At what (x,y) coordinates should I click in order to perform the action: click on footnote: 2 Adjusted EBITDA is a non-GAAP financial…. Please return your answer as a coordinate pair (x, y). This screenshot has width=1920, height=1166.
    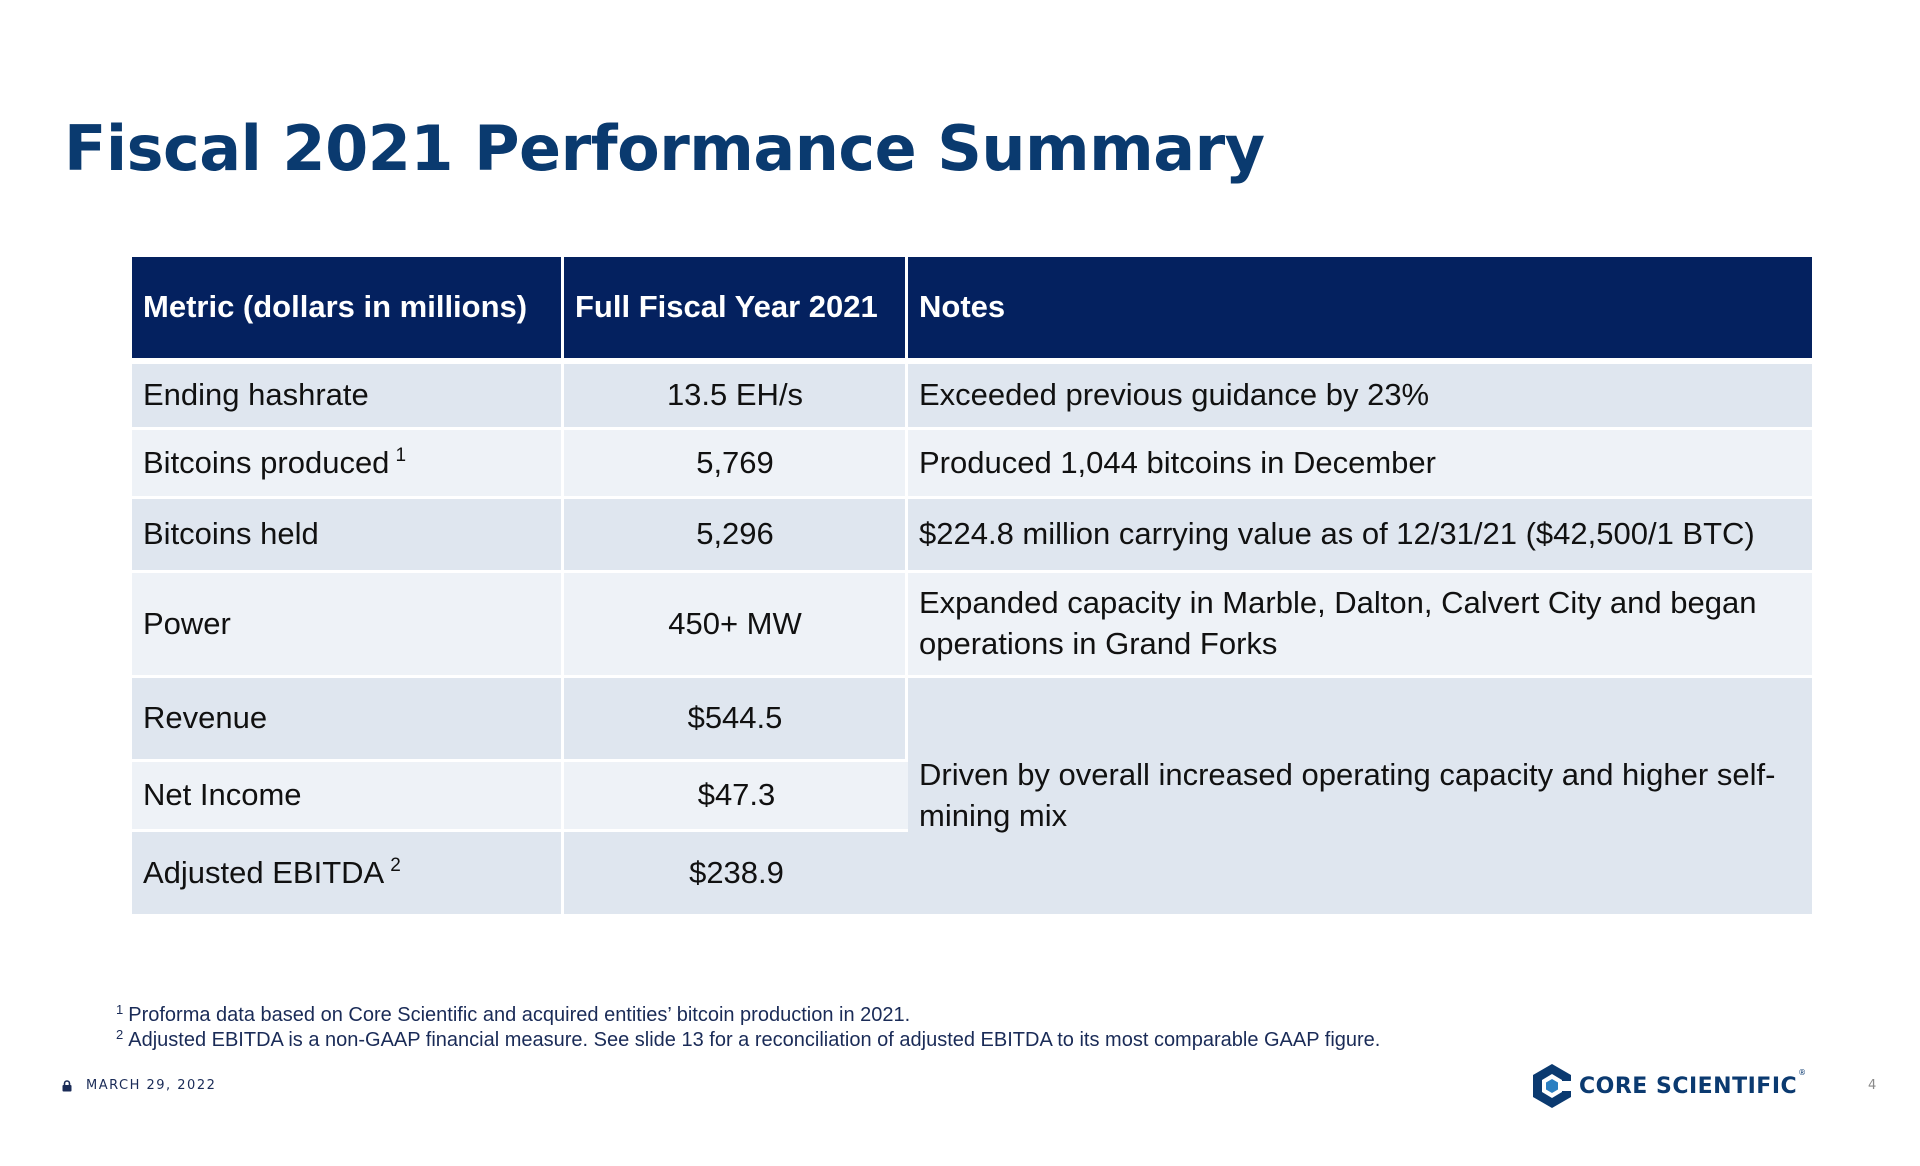
    Looking at the image, I should click on (748, 1040).